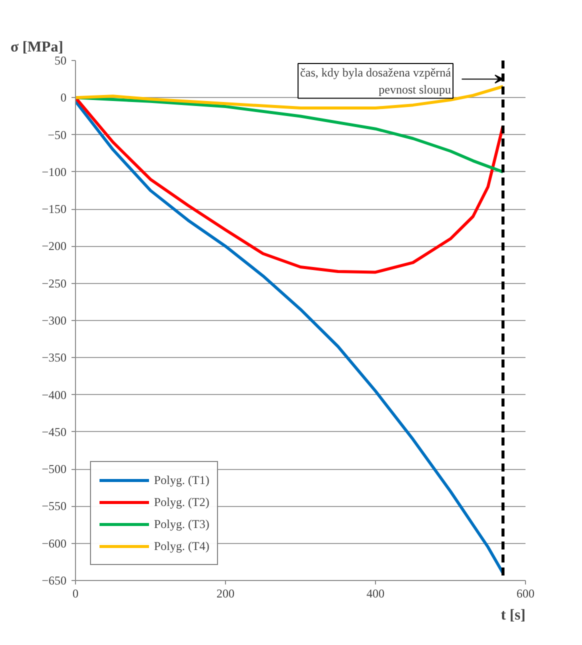 This screenshot has height=645, width=582. What do you see at coordinates (525, 593) in the screenshot?
I see `x-tick-label: 600` at bounding box center [525, 593].